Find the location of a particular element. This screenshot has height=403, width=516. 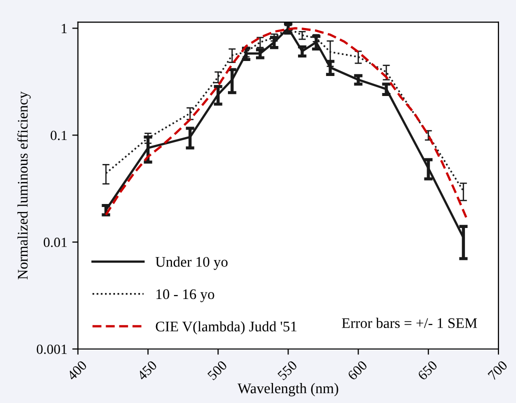

x-tick-label: 500 is located at coordinates (217, 370).